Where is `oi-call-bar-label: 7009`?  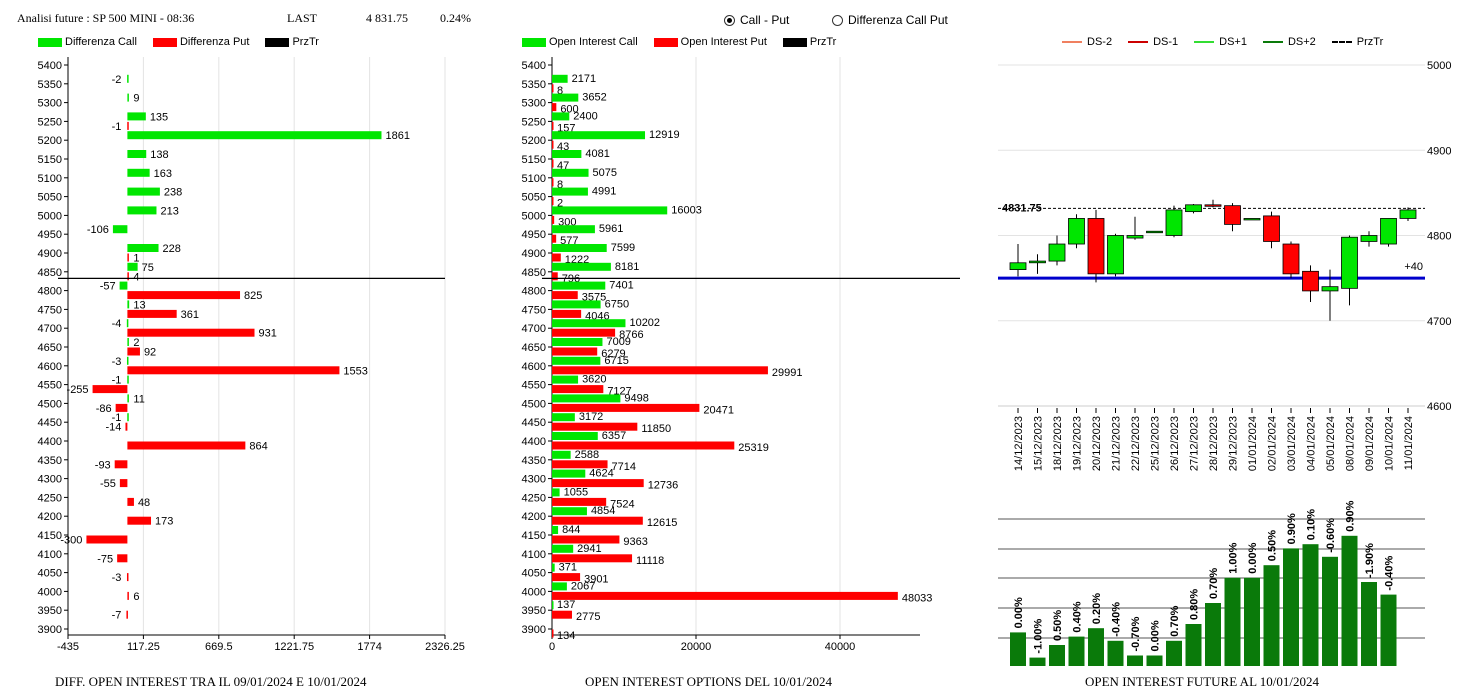 oi-call-bar-label: 7009 is located at coordinates (618, 342).